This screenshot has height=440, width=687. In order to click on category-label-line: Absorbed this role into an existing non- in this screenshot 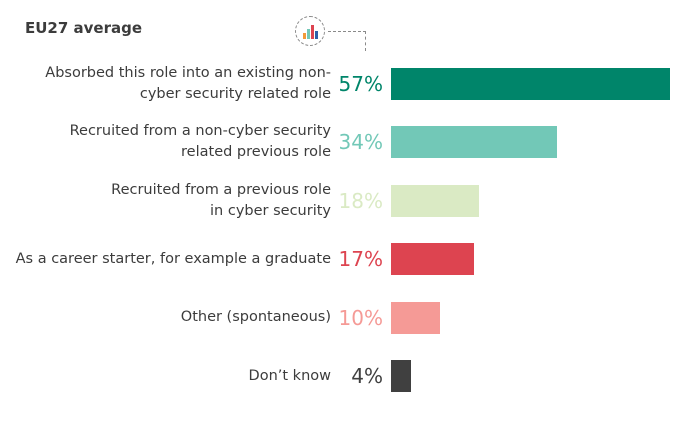, I will do `click(188, 73)`.